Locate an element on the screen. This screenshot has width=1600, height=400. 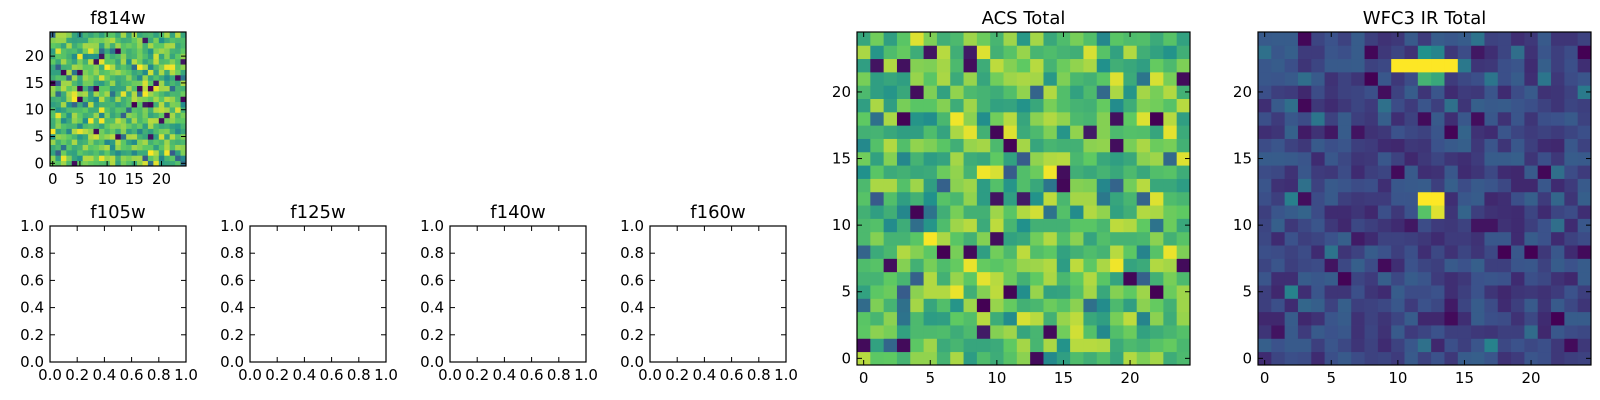
x-tick-label: 0 is located at coordinates (53, 179).